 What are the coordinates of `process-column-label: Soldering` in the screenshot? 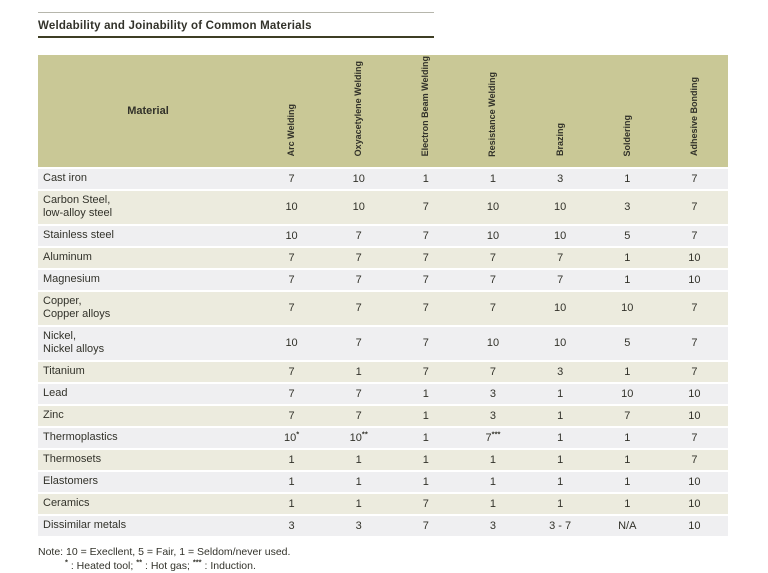 It's located at (626, 135).